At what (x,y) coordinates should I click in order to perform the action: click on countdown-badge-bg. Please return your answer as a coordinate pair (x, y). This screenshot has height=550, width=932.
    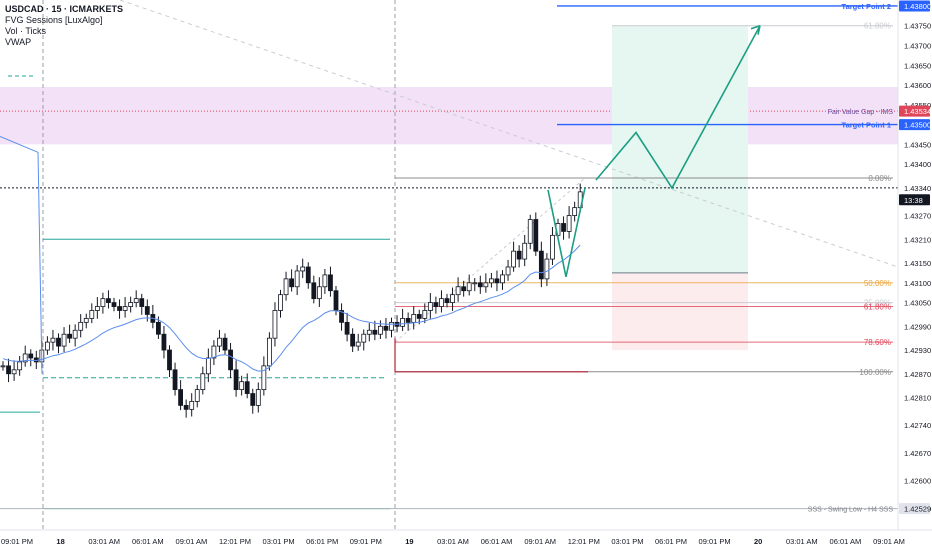
    Looking at the image, I should click on (914, 200).